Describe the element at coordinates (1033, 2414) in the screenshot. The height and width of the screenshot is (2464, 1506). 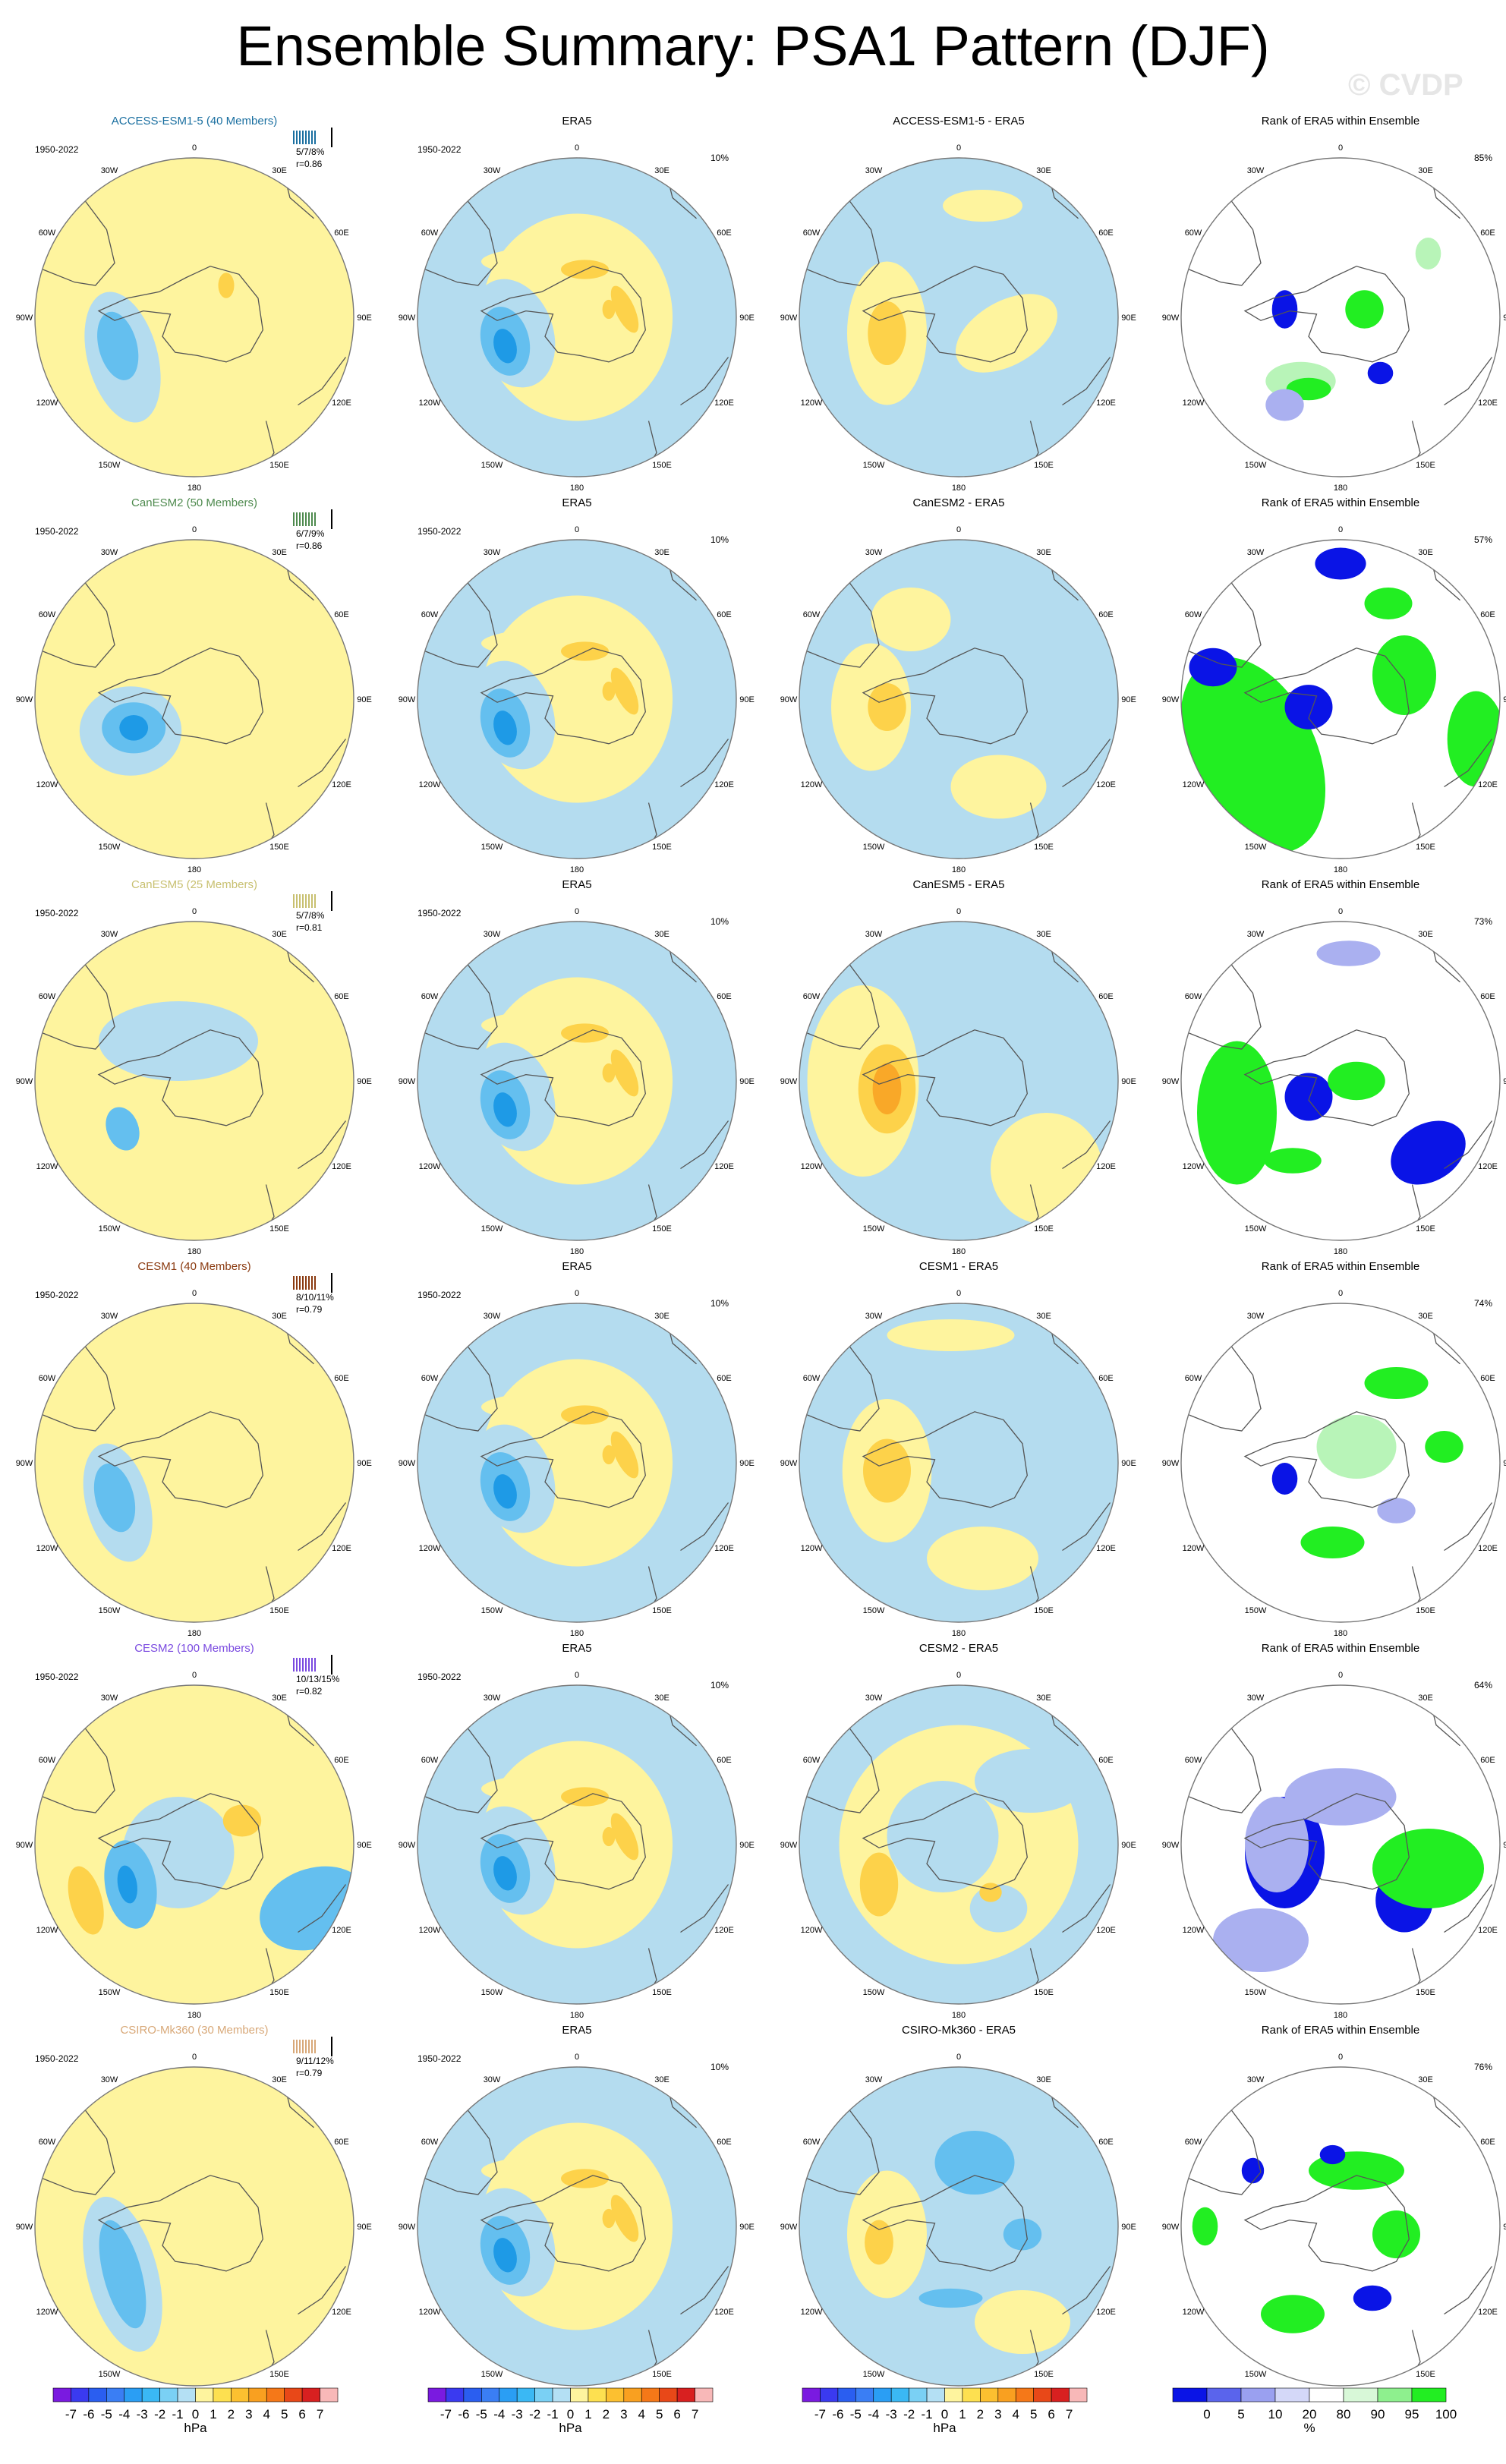
I see `colorbar-tick-label: 5` at that location.